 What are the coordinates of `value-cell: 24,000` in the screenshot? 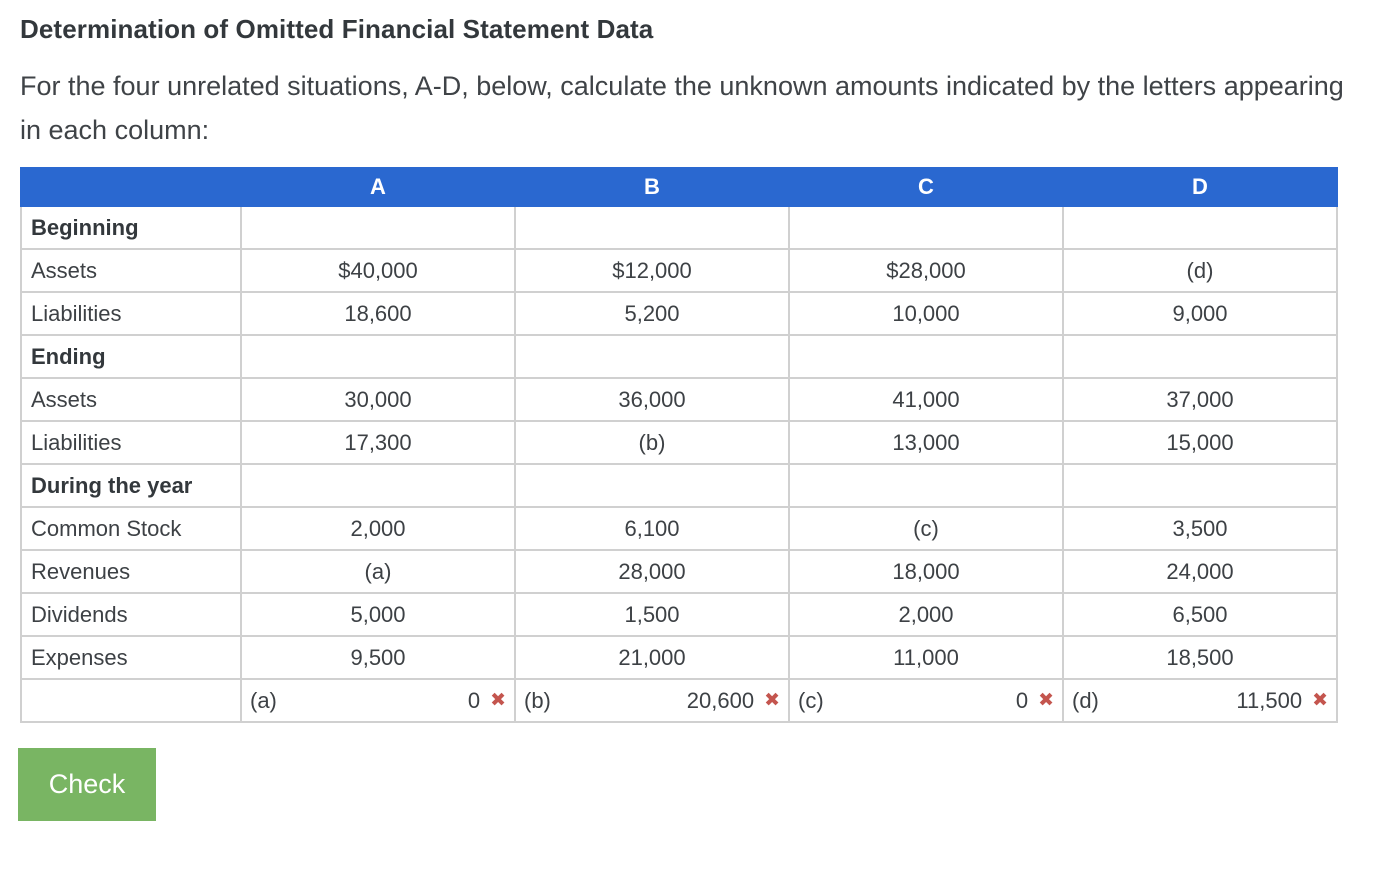 It's located at (1200, 572).